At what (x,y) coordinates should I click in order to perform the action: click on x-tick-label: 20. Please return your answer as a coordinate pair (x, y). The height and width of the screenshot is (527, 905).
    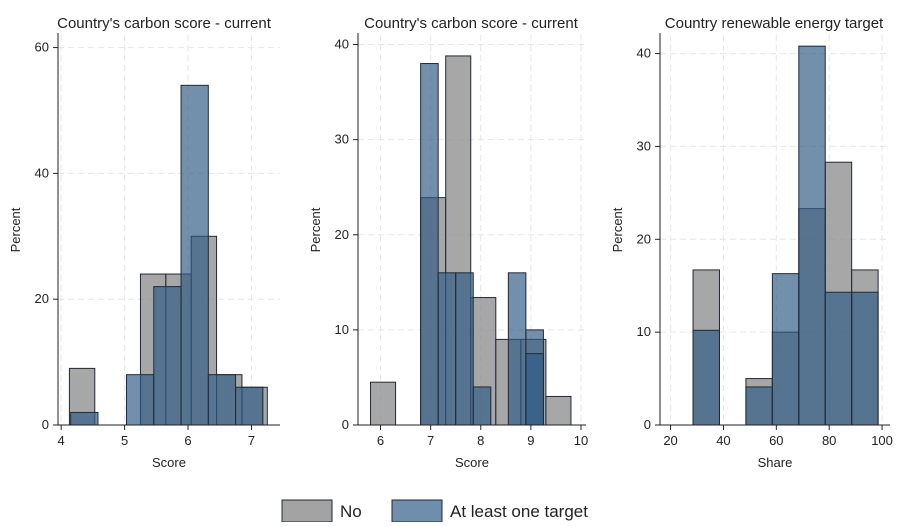
    Looking at the image, I should click on (670, 440).